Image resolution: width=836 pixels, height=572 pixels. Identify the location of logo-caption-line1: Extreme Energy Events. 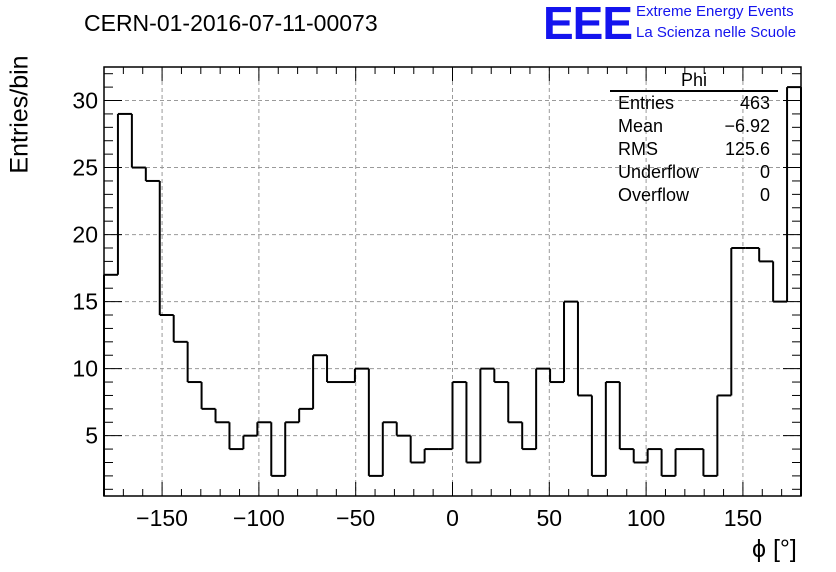
(715, 11).